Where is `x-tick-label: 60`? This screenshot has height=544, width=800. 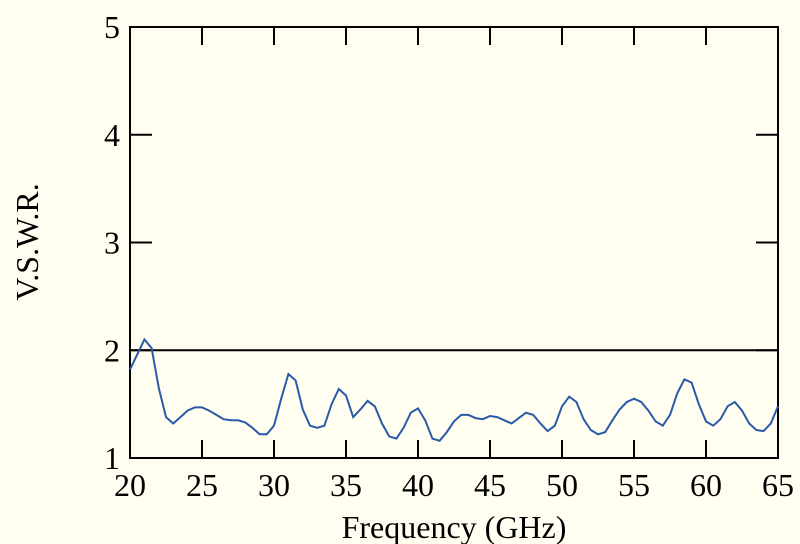 x-tick-label: 60 is located at coordinates (706, 485).